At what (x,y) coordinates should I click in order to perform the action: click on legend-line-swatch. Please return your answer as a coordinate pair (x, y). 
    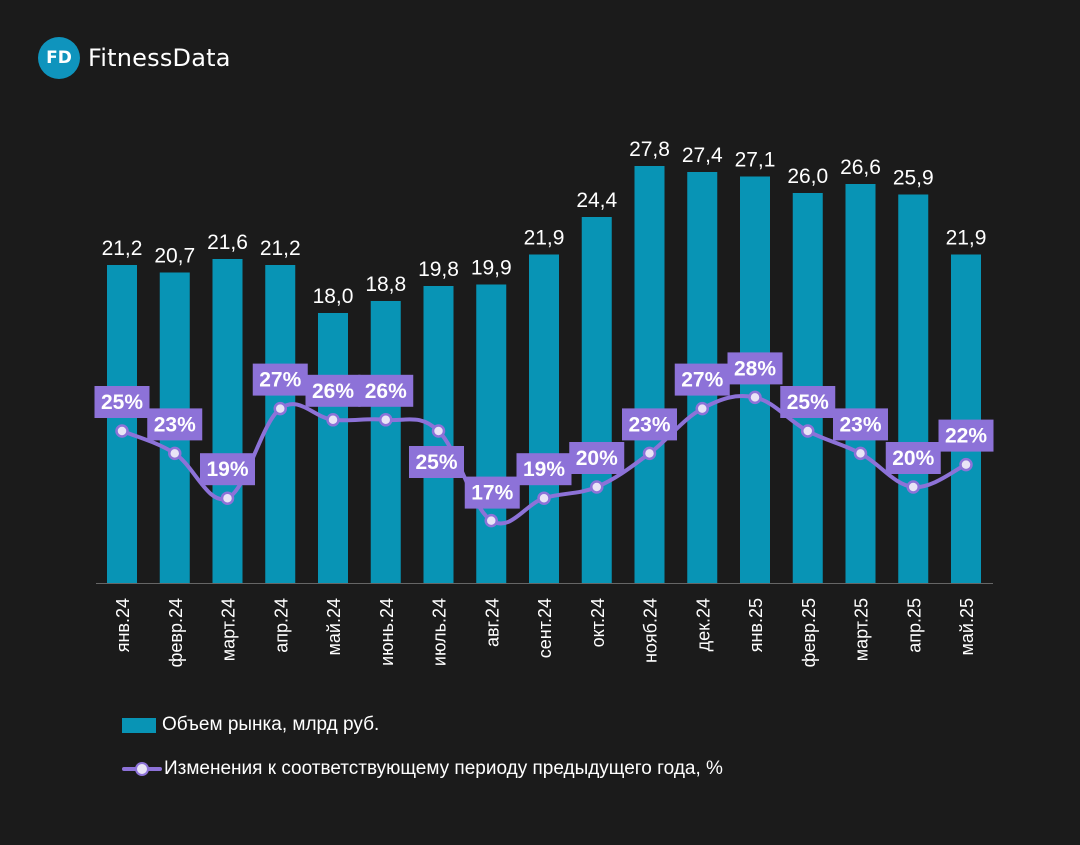
    Looking at the image, I should click on (142, 769).